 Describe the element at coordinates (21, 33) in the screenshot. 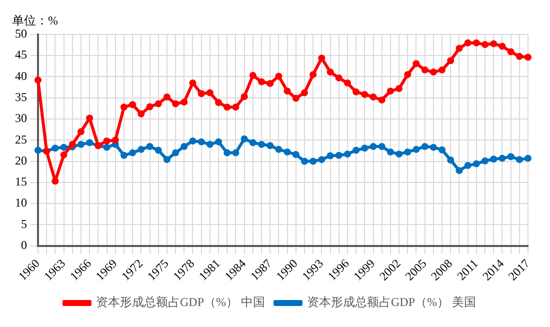

I see `y-tick-label: 50` at that location.